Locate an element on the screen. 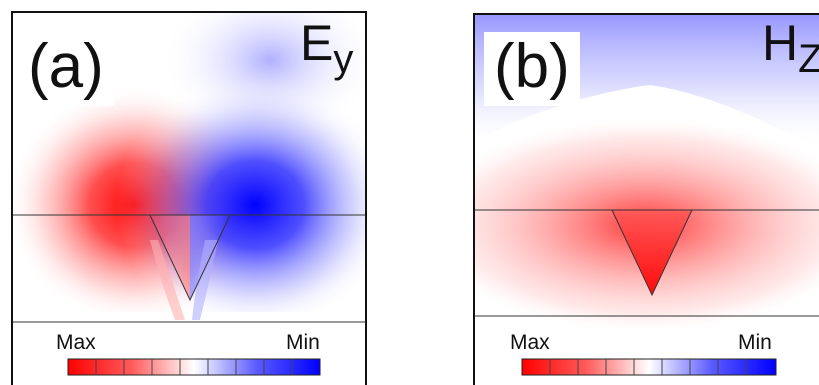 Image resolution: width=819 pixels, height=385 pixels. field-component-label: HZ is located at coordinates (790, 48).